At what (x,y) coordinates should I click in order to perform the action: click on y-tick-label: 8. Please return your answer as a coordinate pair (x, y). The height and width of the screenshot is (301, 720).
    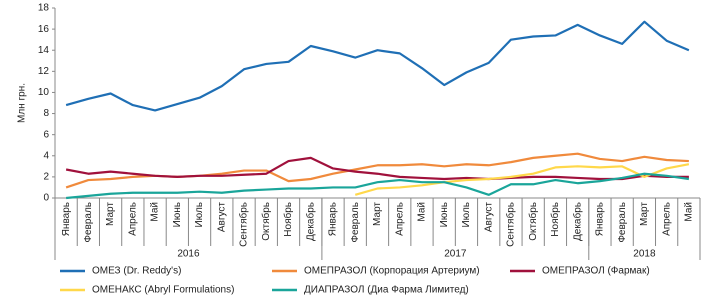
    Looking at the image, I should click on (46, 113).